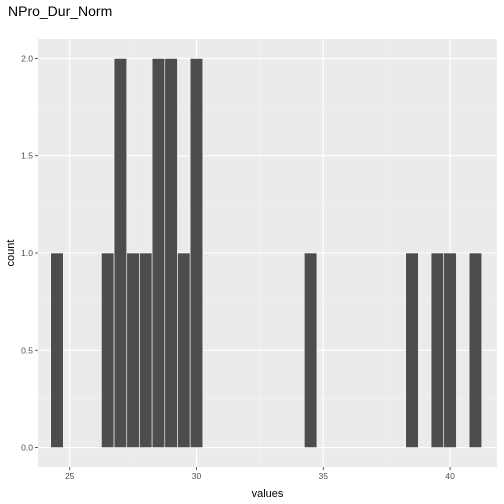 The width and height of the screenshot is (504, 504). Describe the element at coordinates (11, 253) in the screenshot. I see `y-axis-title: count` at that location.